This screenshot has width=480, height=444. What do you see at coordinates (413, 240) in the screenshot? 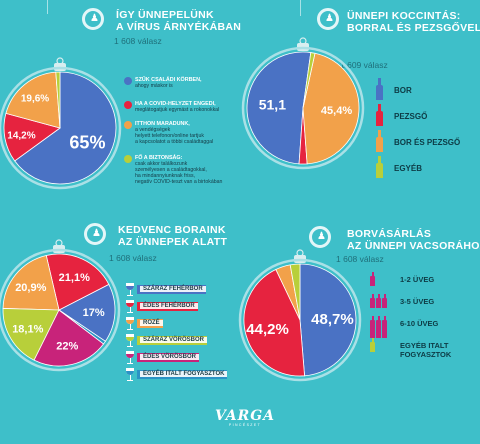
I see `panel-4-title: BORVÁSÁRLÁS AZ ÜNNEPI VACSORÁHOZ` at bounding box center [413, 240].